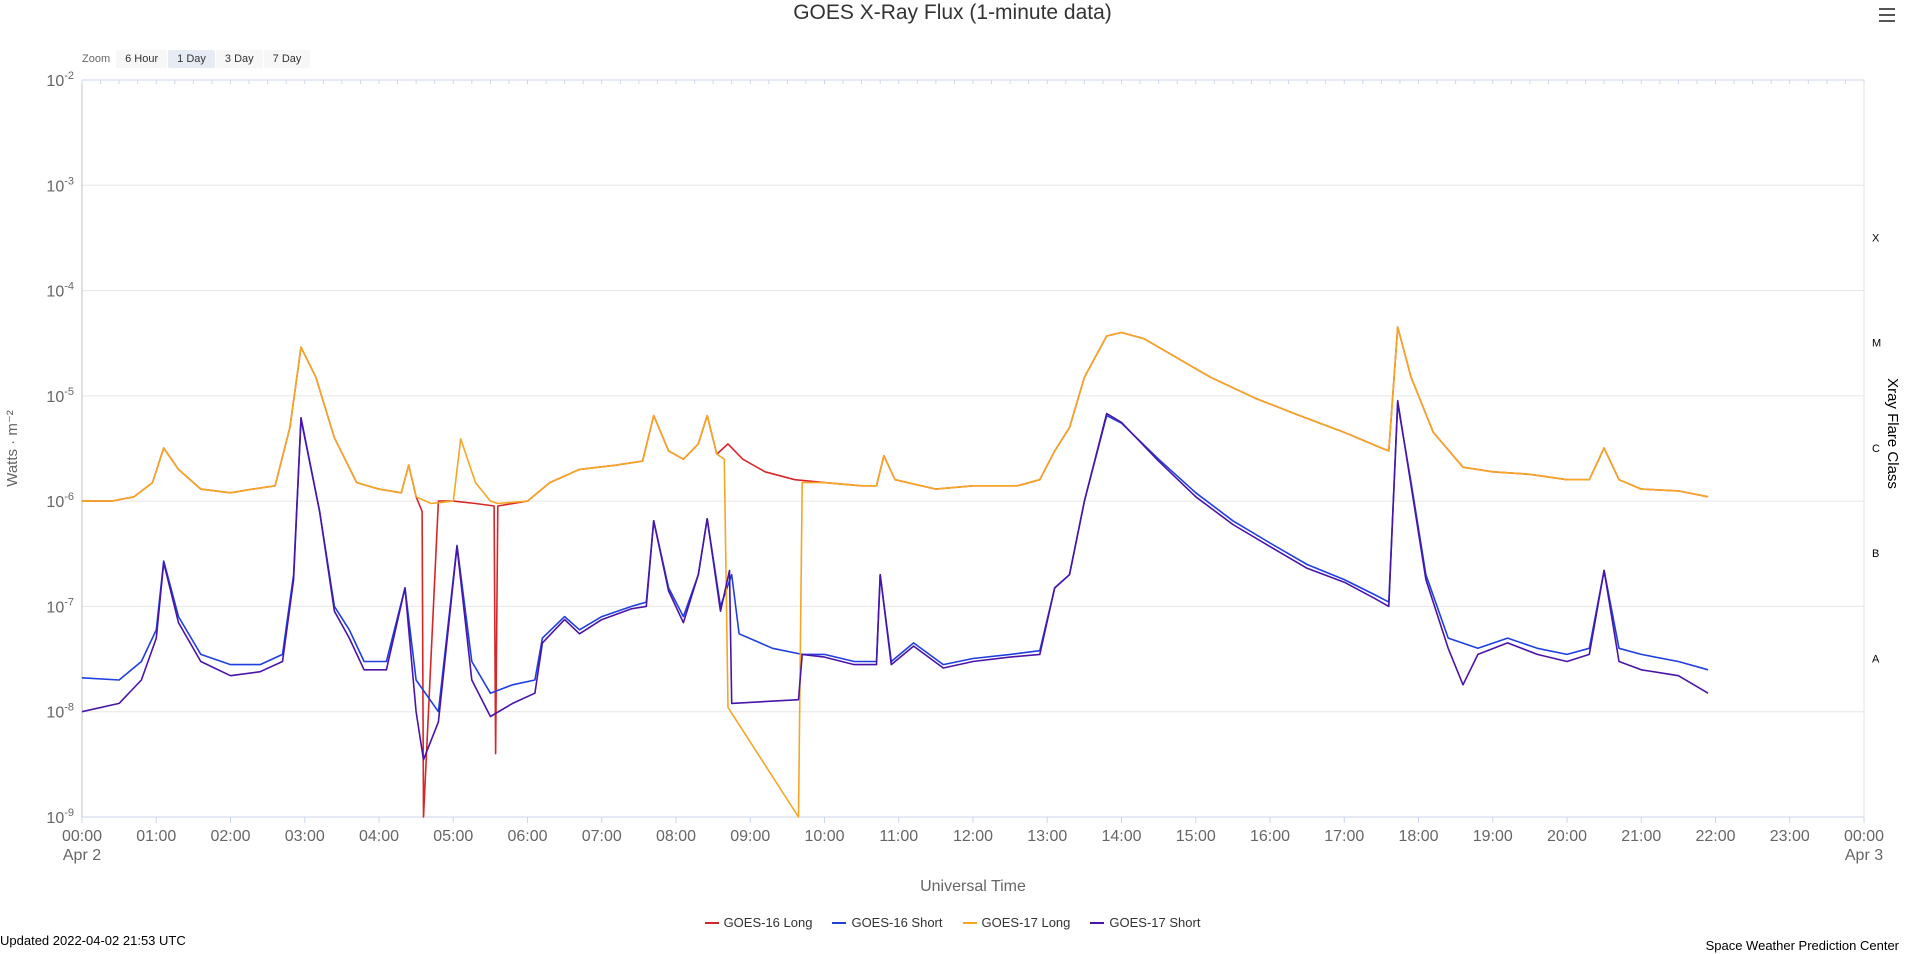  Describe the element at coordinates (156, 836) in the screenshot. I see `x-tick-label: 01:00` at that location.